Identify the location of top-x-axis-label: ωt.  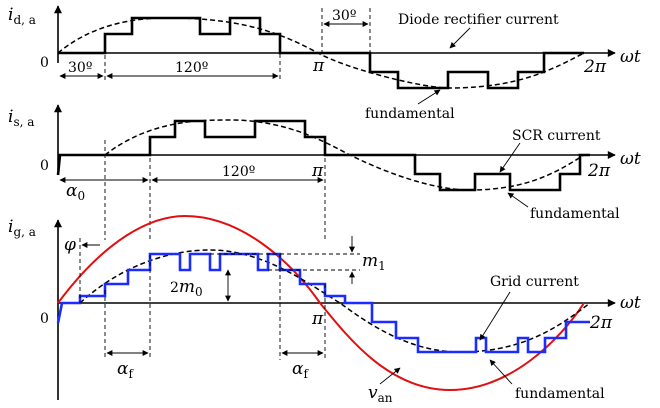
(630, 57).